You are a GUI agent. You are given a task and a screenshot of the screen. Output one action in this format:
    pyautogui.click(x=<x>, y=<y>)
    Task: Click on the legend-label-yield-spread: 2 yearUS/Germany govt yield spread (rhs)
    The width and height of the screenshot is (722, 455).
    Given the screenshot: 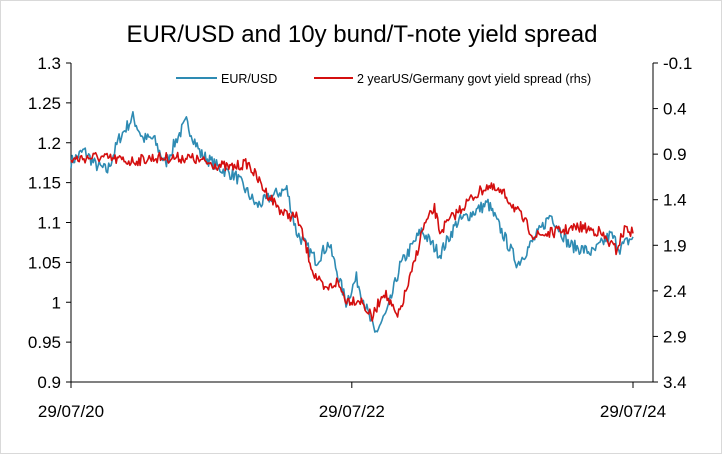 What is the action you would take?
    pyautogui.click(x=474, y=79)
    